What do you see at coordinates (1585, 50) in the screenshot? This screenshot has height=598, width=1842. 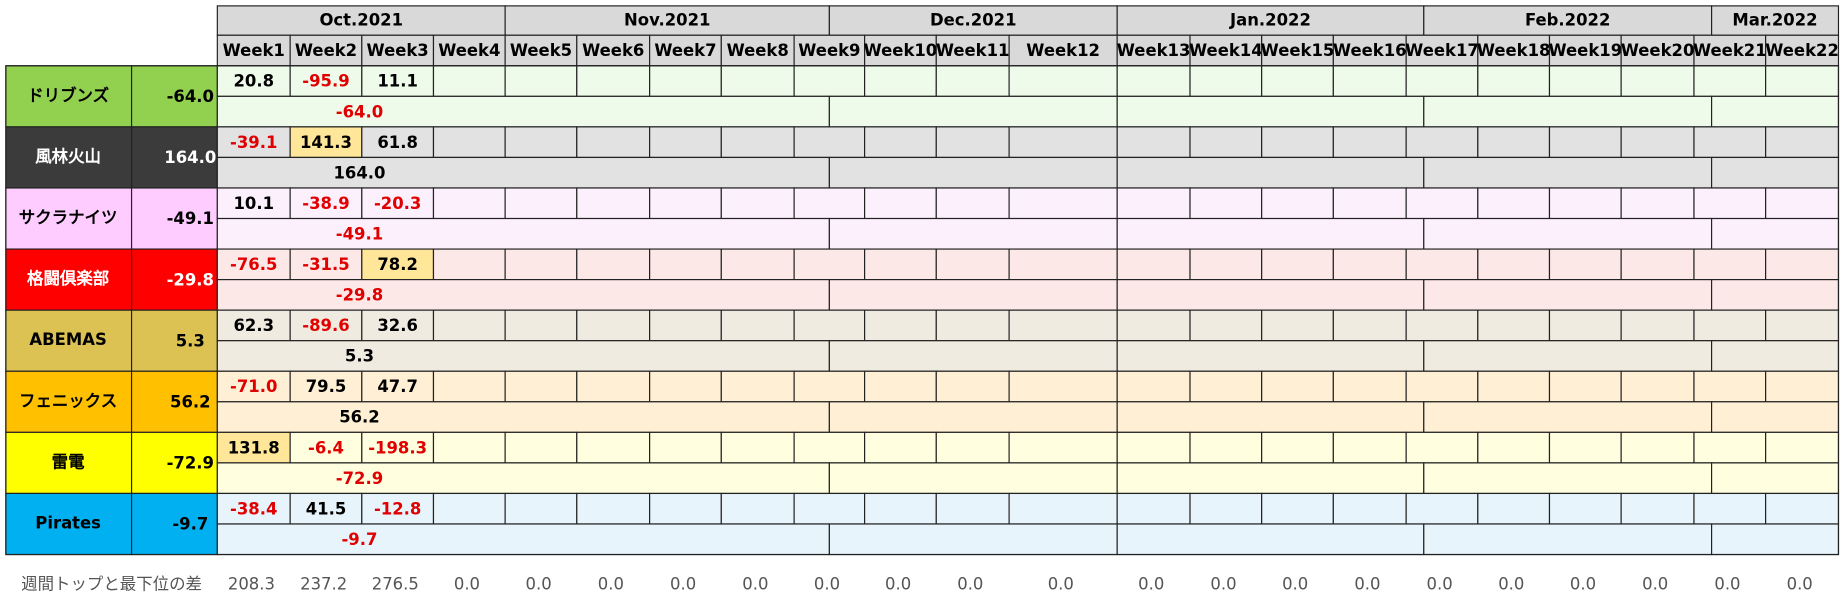 I see `week-label: Week19` at bounding box center [1585, 50].